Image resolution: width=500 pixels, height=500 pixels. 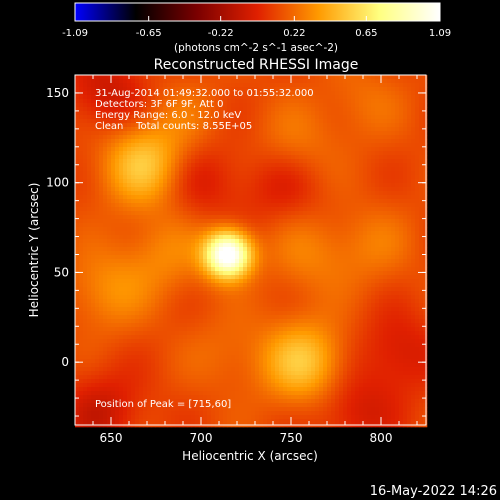 I want to click on y-axis-label: Heliocentric Y (arcsec), so click(x=34, y=250).